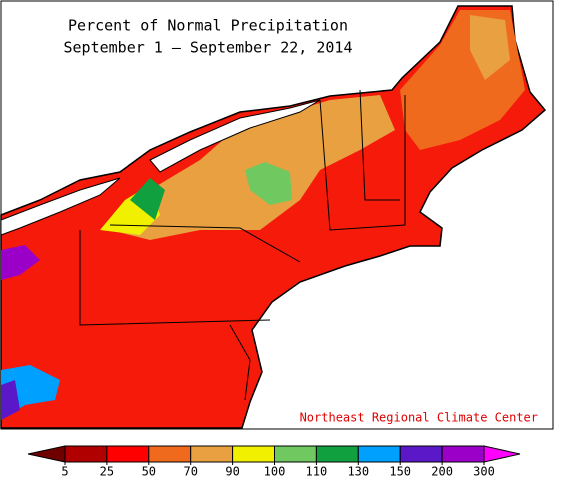 This screenshot has width=565, height=482. Describe the element at coordinates (232, 472) in the screenshot. I see `legend-tick-label: 90` at that location.